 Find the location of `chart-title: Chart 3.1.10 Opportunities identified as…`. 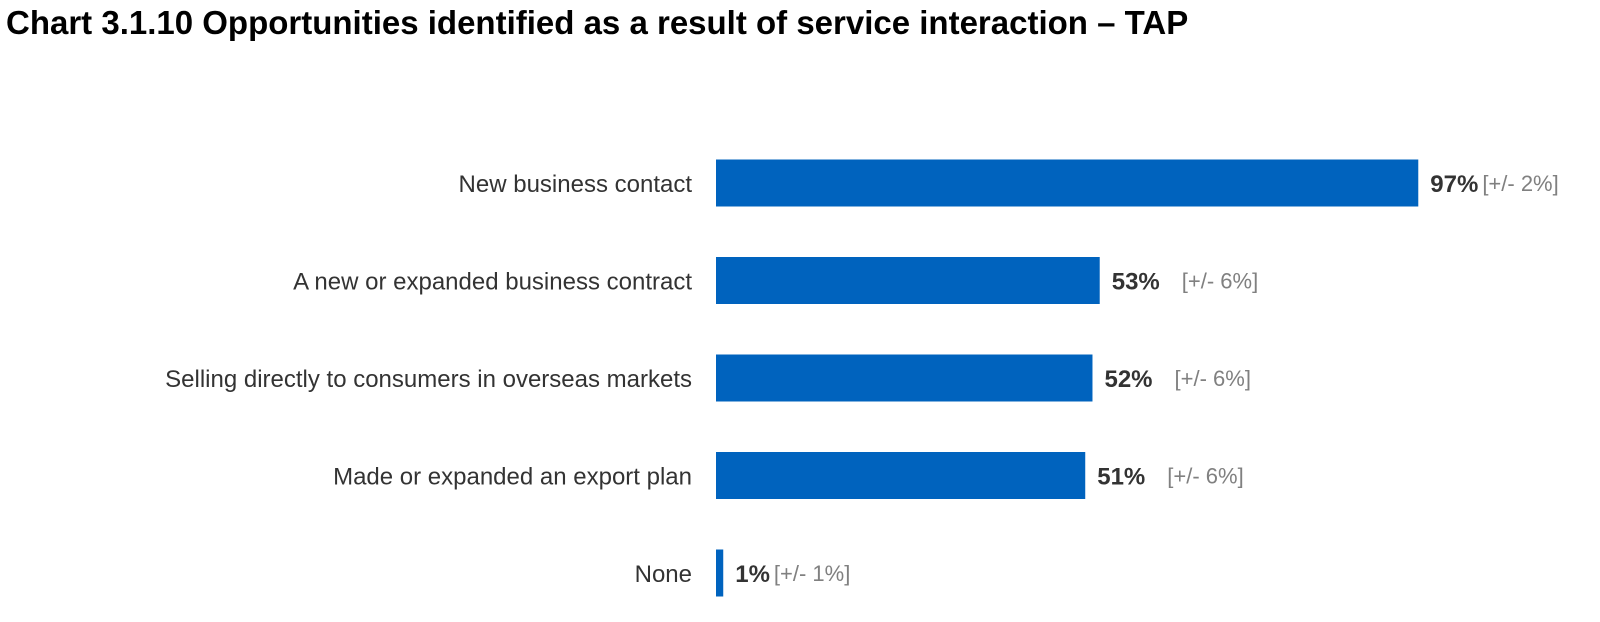

chart-title: Chart 3.1.10 Opportunities identified as… is located at coordinates (597, 22).